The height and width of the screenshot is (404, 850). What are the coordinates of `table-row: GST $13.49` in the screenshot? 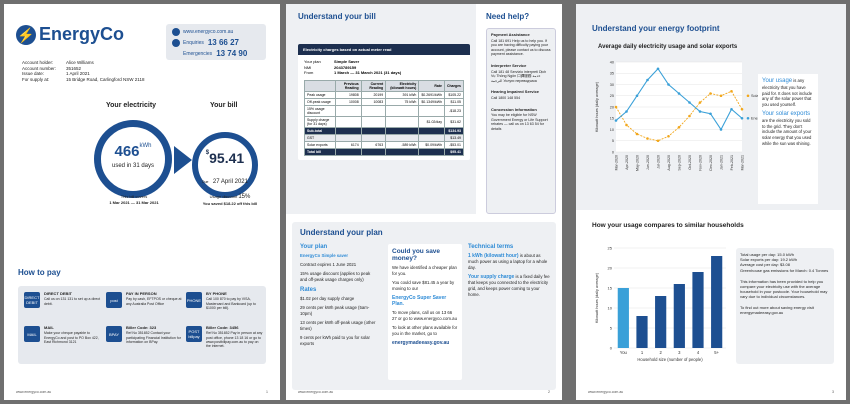 It's located at (384, 137).